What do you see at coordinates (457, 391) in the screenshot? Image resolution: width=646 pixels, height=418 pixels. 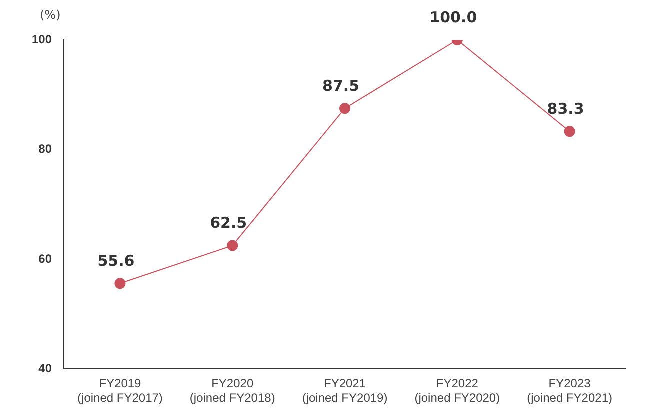 I see `x-tick-label: FY2022 (joined FY2020)` at bounding box center [457, 391].